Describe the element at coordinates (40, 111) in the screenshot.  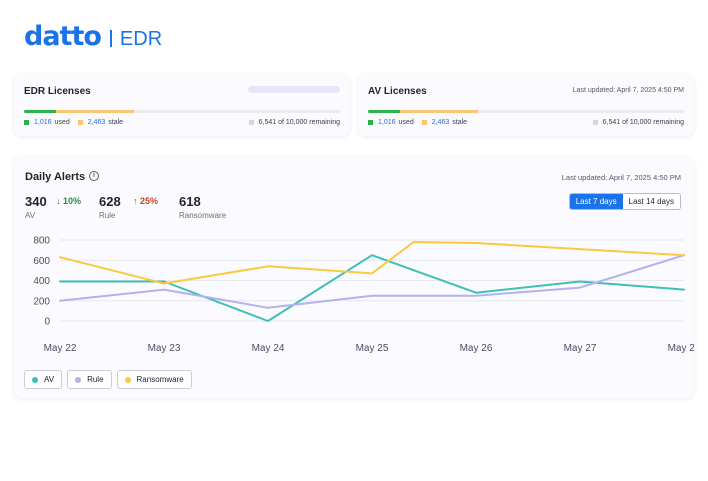
I see `edr-used-segment` at that location.